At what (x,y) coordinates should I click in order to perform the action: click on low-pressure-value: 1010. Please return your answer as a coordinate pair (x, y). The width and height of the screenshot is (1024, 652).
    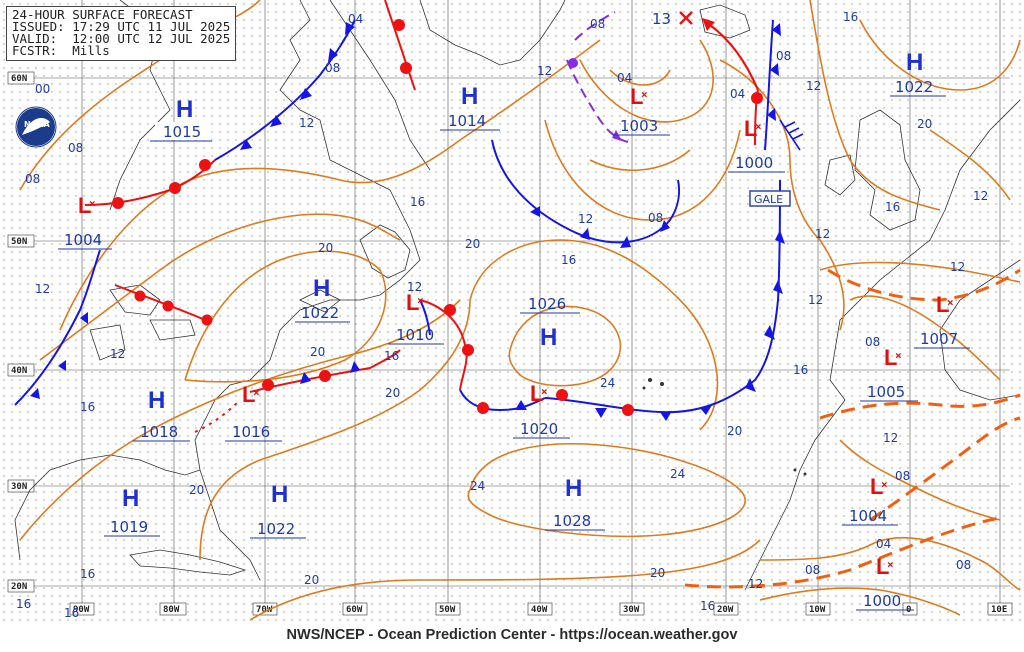
    Looking at the image, I should click on (415, 335).